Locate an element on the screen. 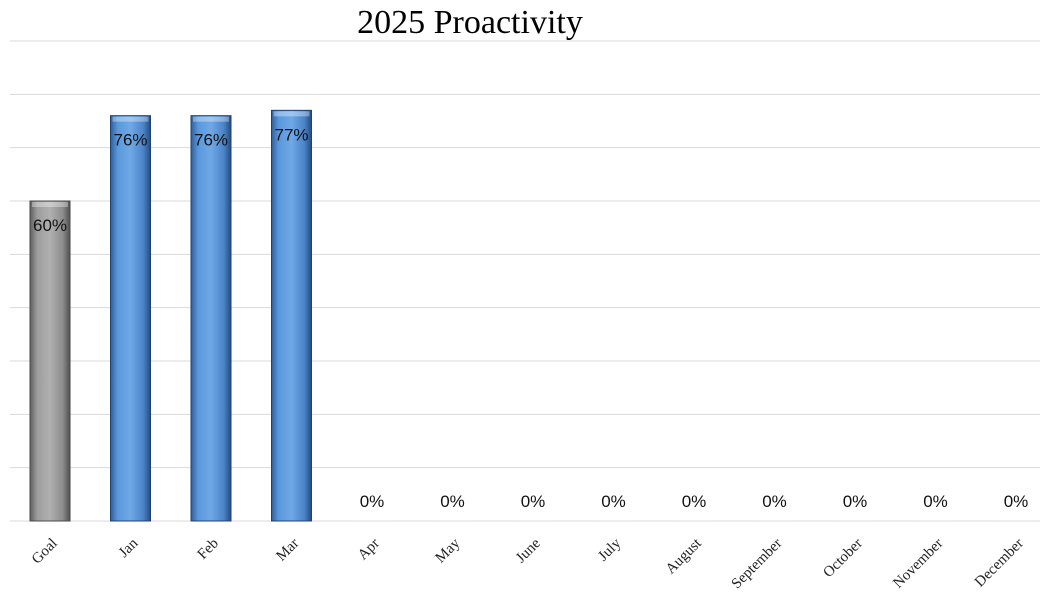 This screenshot has height=611, width=1041. bar-highlight-feb is located at coordinates (211, 119).